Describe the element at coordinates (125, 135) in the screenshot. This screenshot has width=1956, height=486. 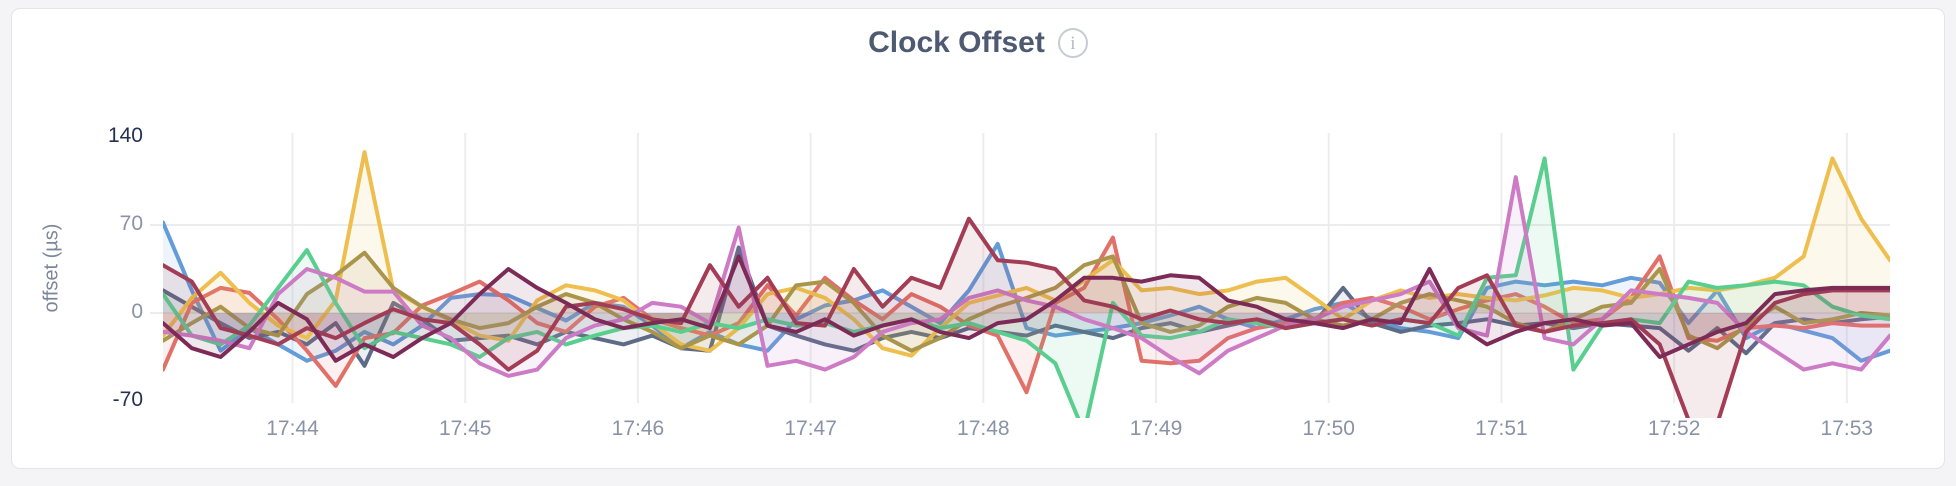
I see `y-tick-label: 140` at that location.